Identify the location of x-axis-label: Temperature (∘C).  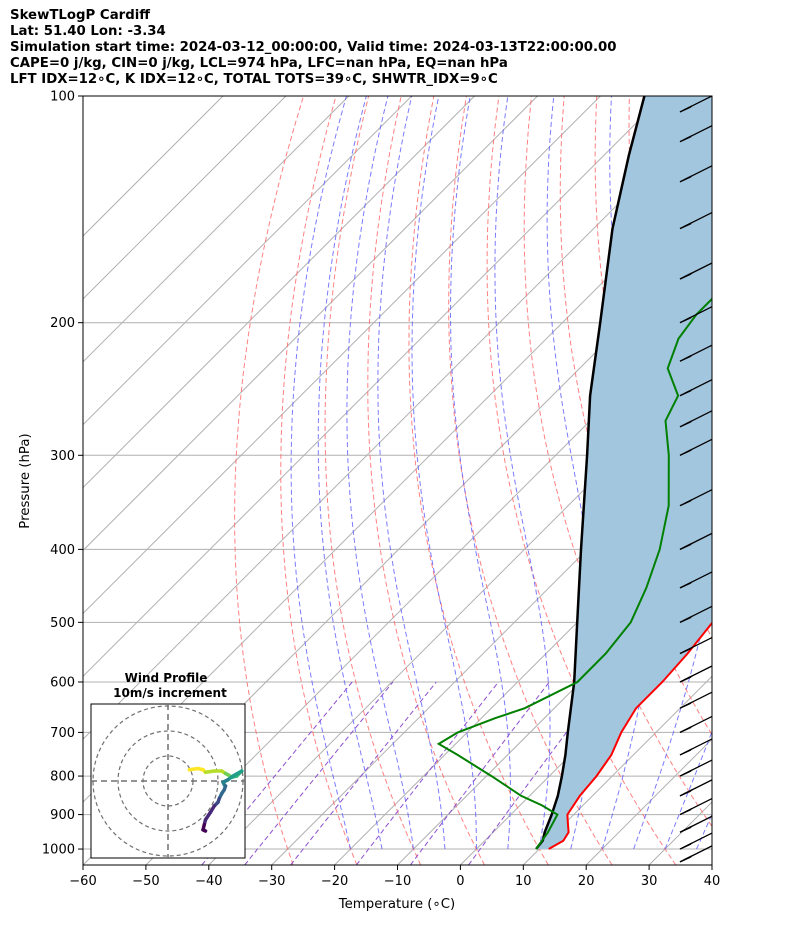
(396, 904).